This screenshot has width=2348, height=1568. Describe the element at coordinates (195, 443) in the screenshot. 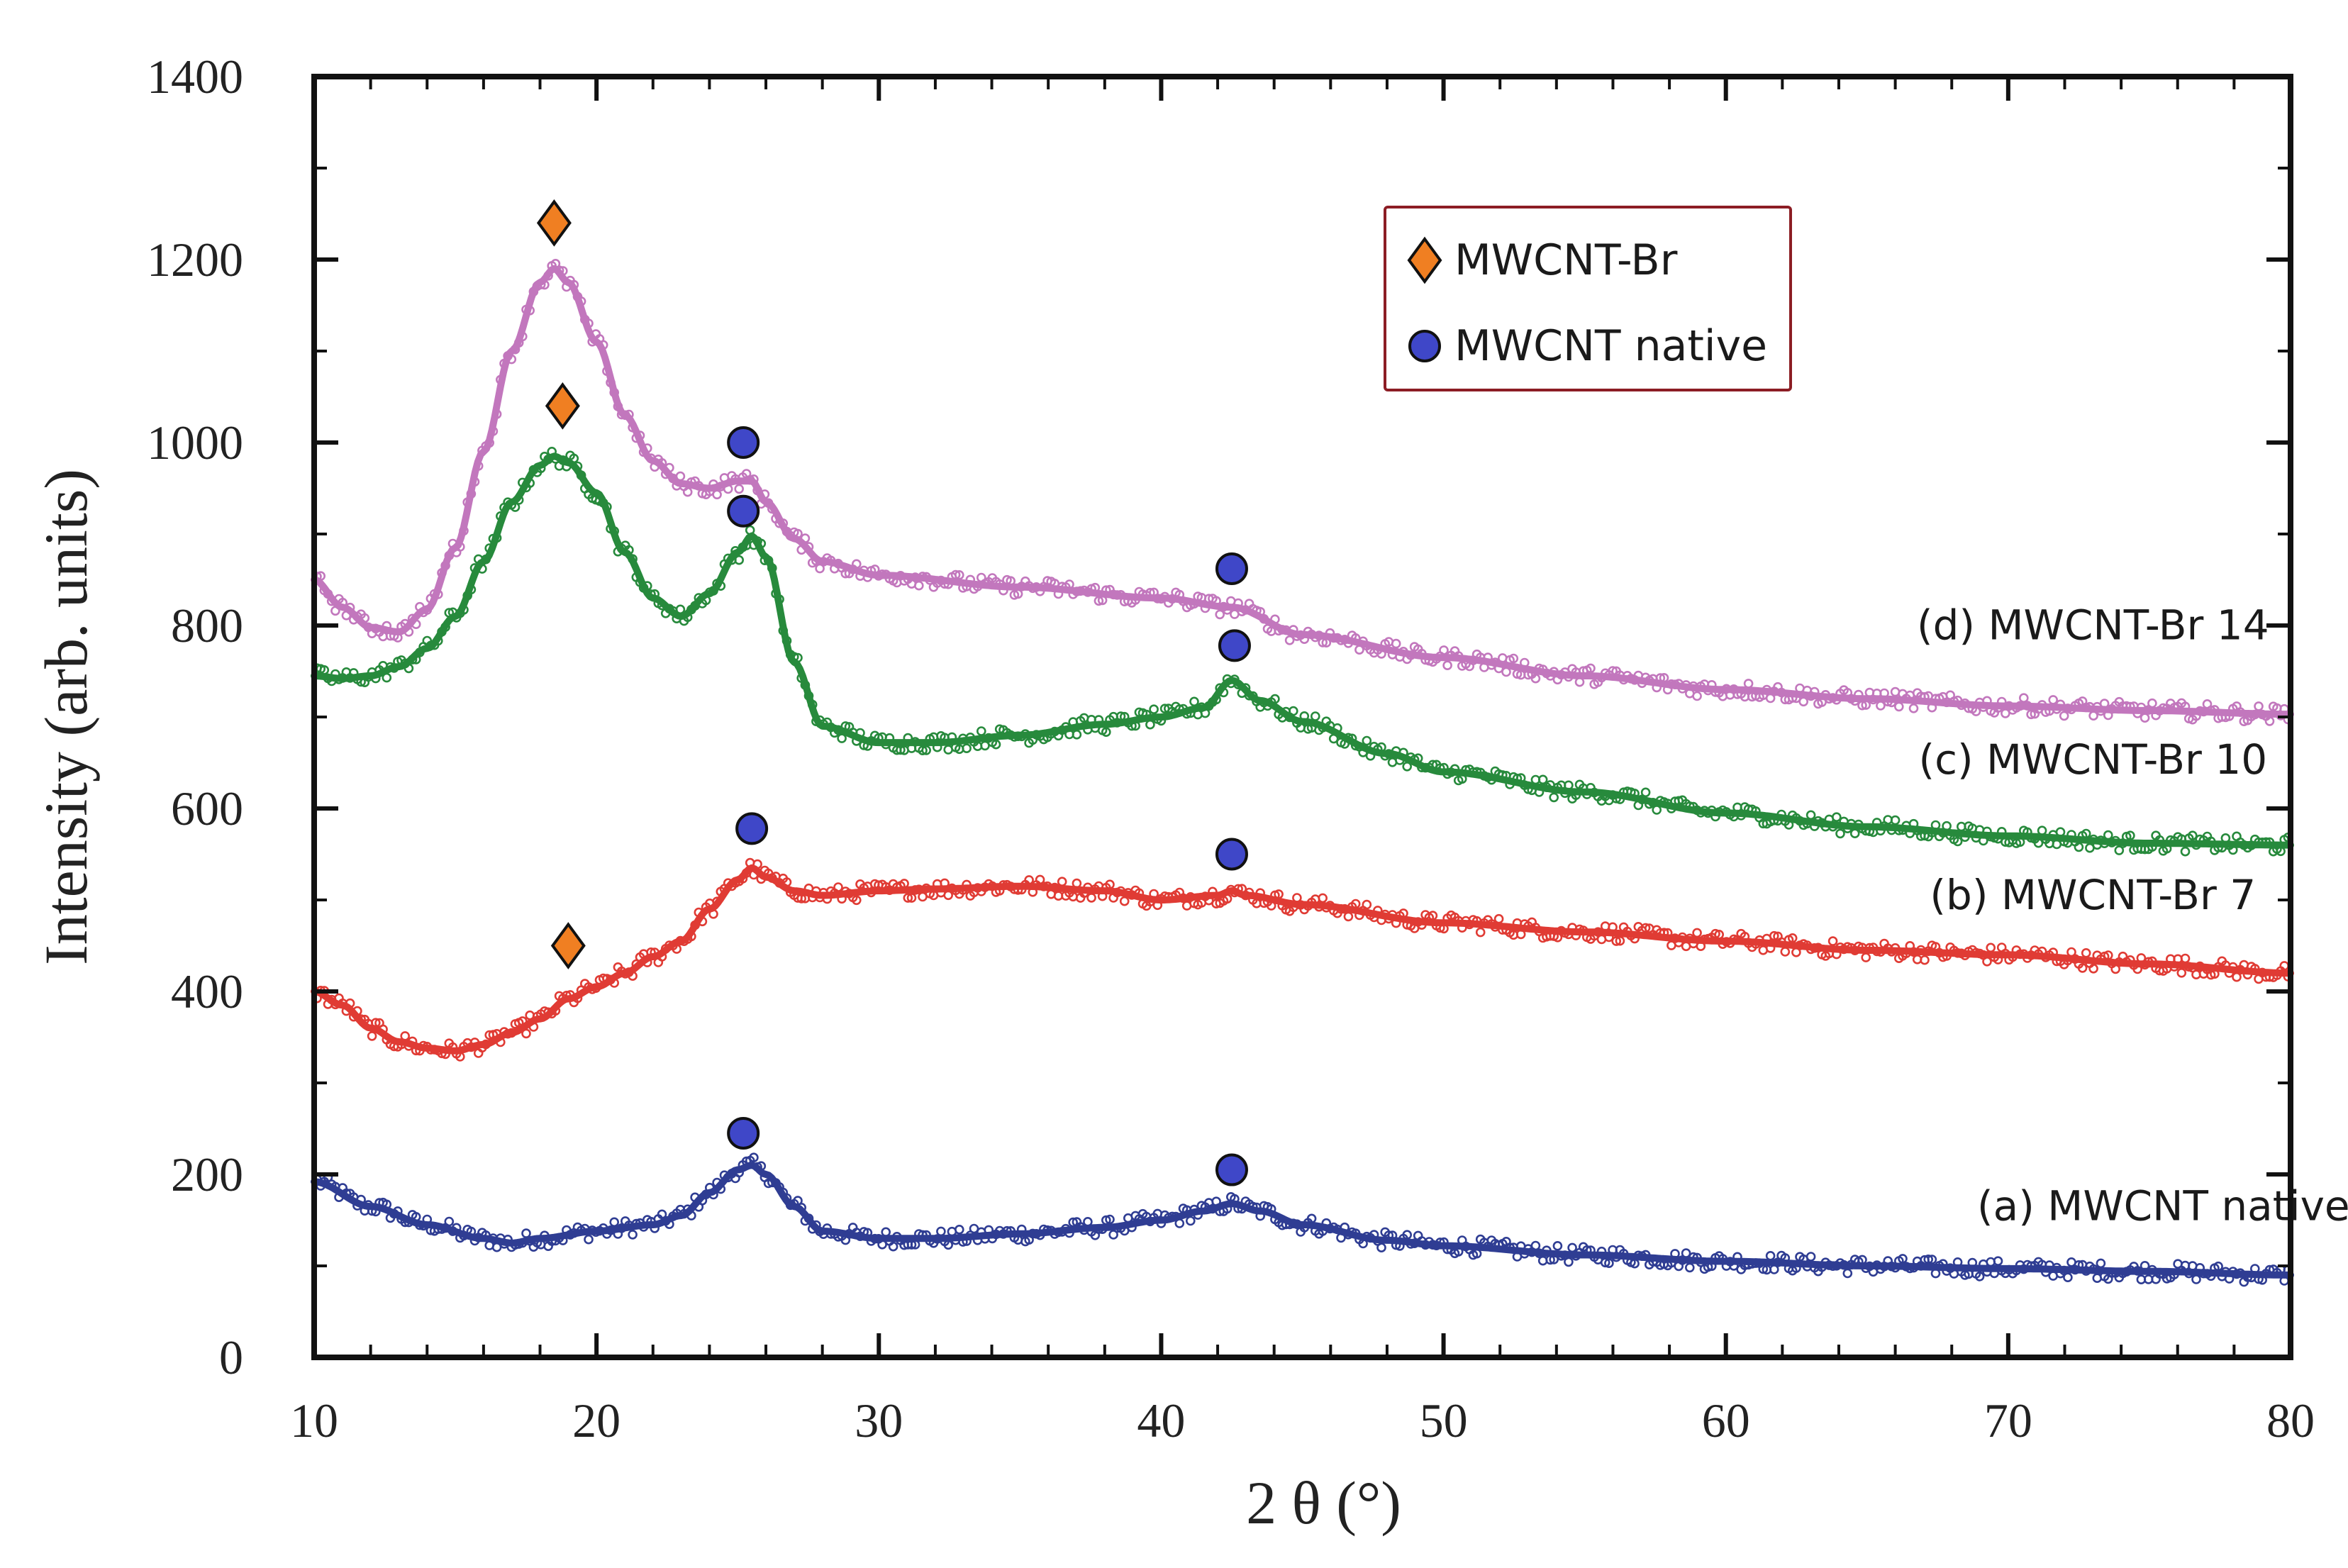

I see `y-tick-label: 1000` at that location.